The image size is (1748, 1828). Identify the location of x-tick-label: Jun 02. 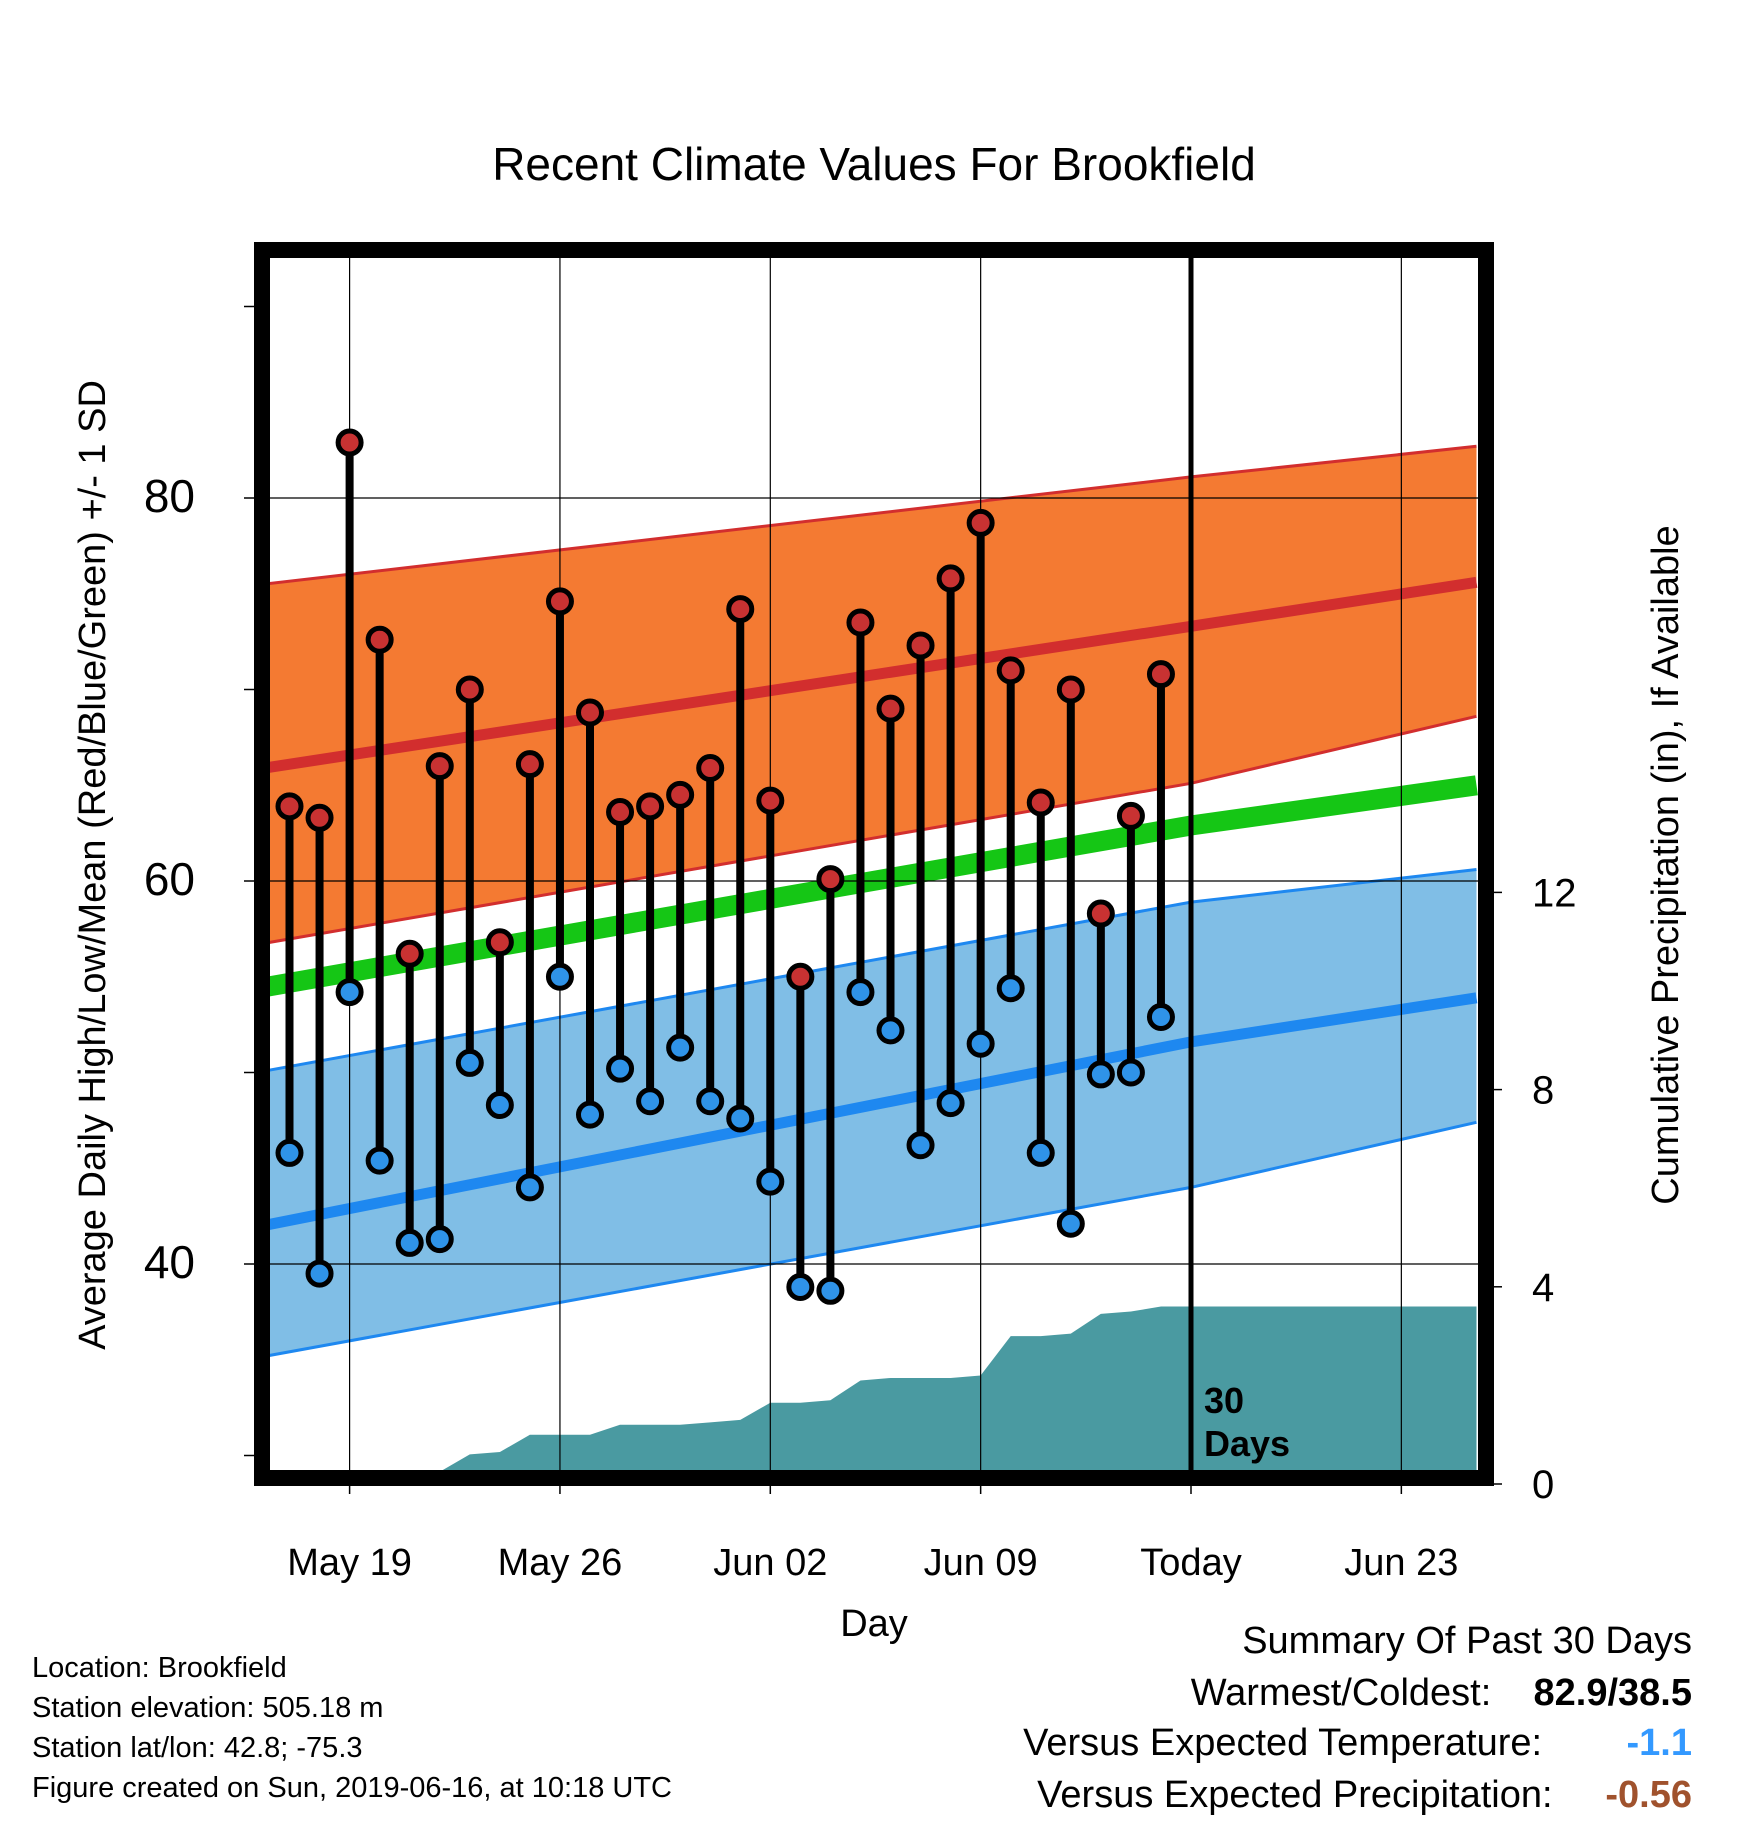
(770, 1563).